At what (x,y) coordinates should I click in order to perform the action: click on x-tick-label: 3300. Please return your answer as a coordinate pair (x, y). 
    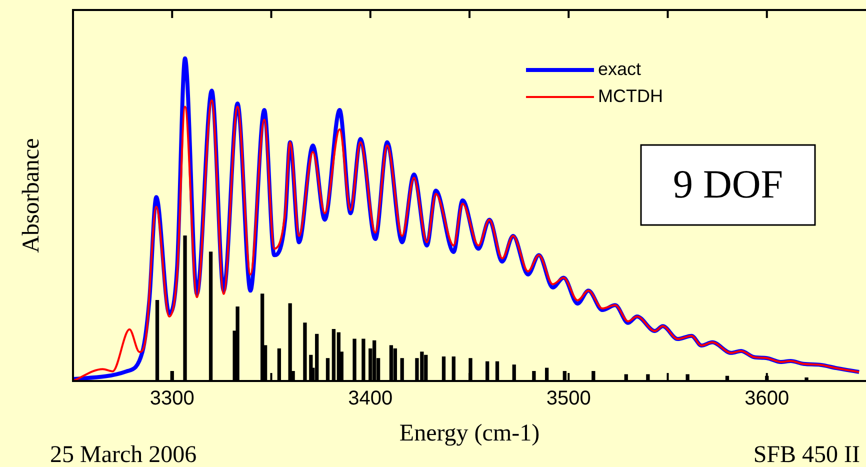
    Looking at the image, I should click on (172, 399).